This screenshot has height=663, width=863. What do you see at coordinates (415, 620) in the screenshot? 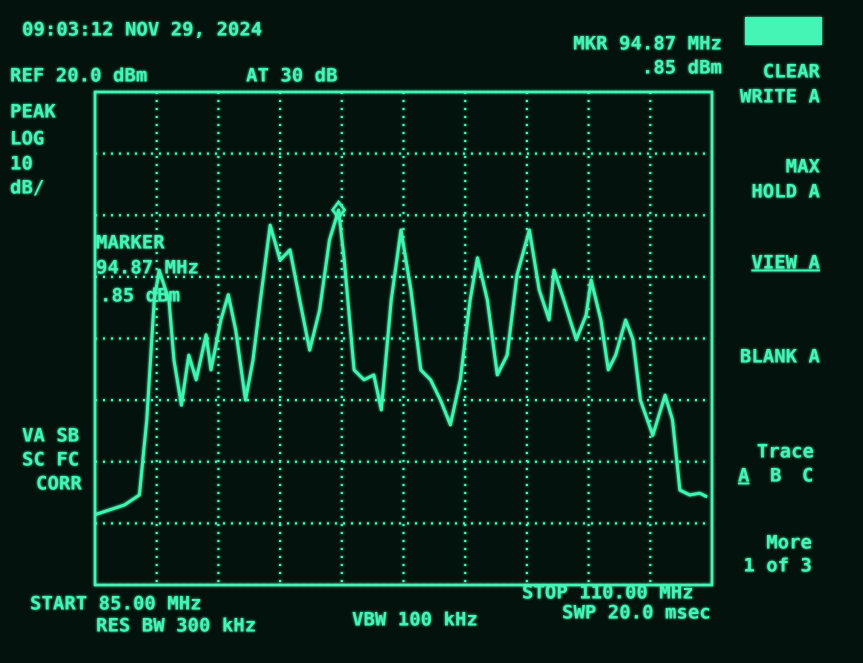
I see `vbw: VBW 100 kHz` at bounding box center [415, 620].